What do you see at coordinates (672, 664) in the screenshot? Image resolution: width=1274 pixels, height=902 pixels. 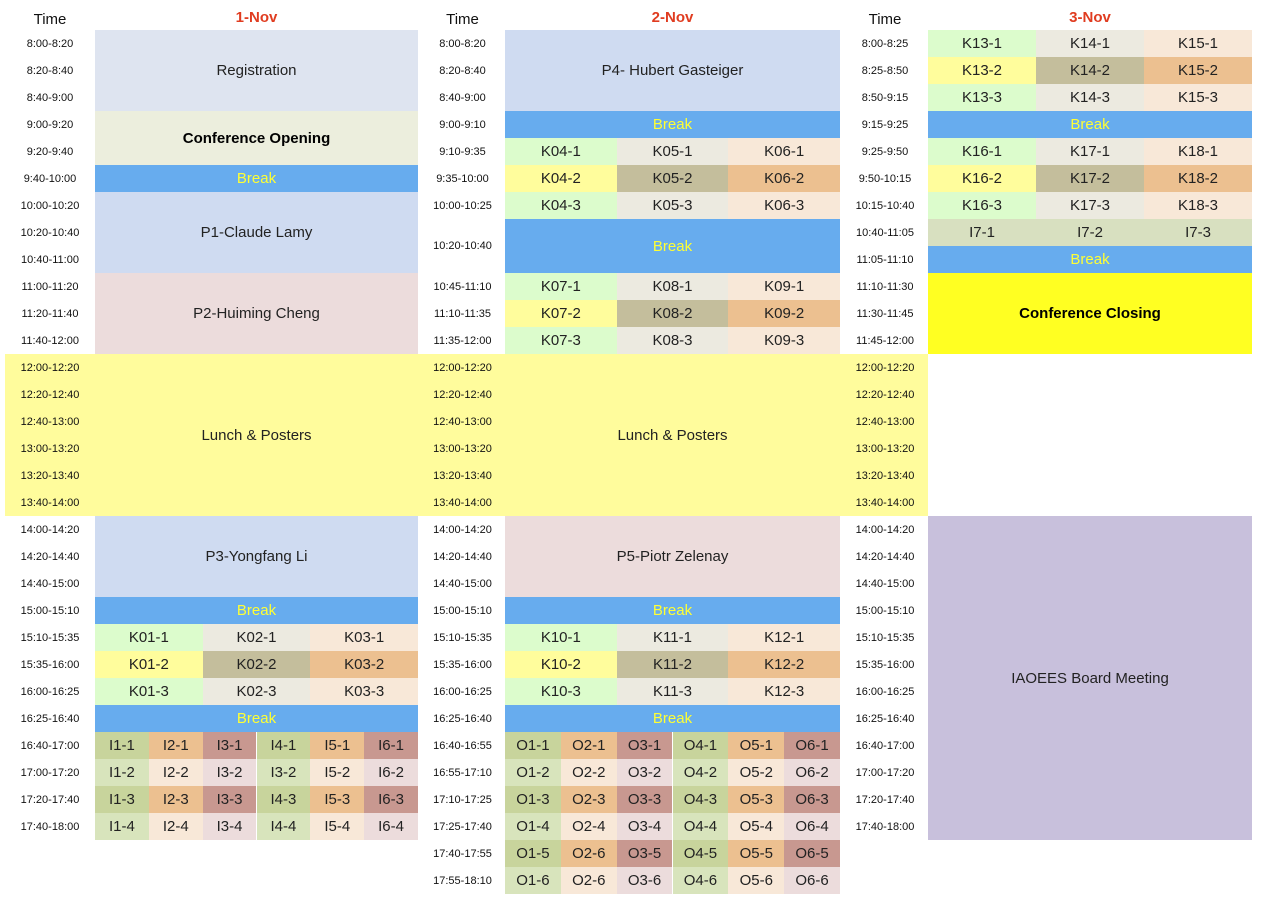 I see `talk-cell: K11-2` at bounding box center [672, 664].